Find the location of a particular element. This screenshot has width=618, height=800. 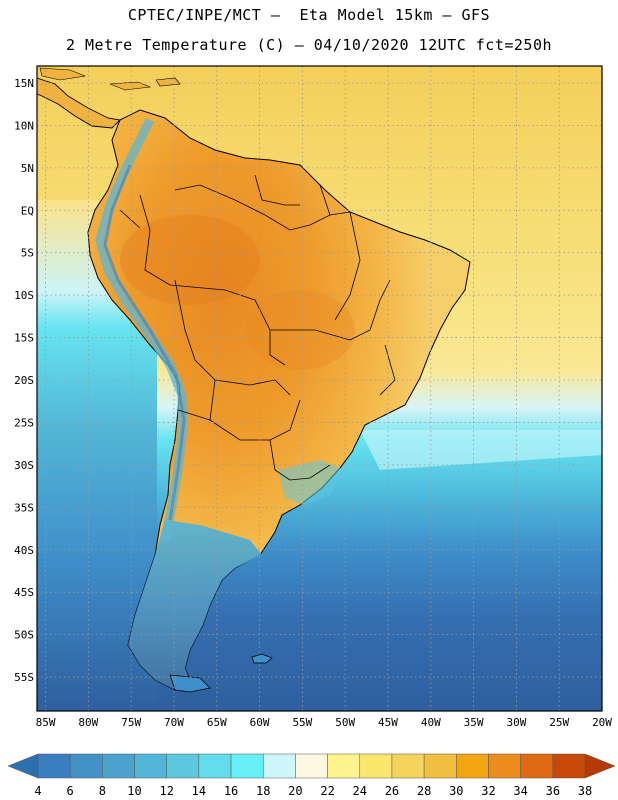

latitude-label: 20S is located at coordinates (24, 380).